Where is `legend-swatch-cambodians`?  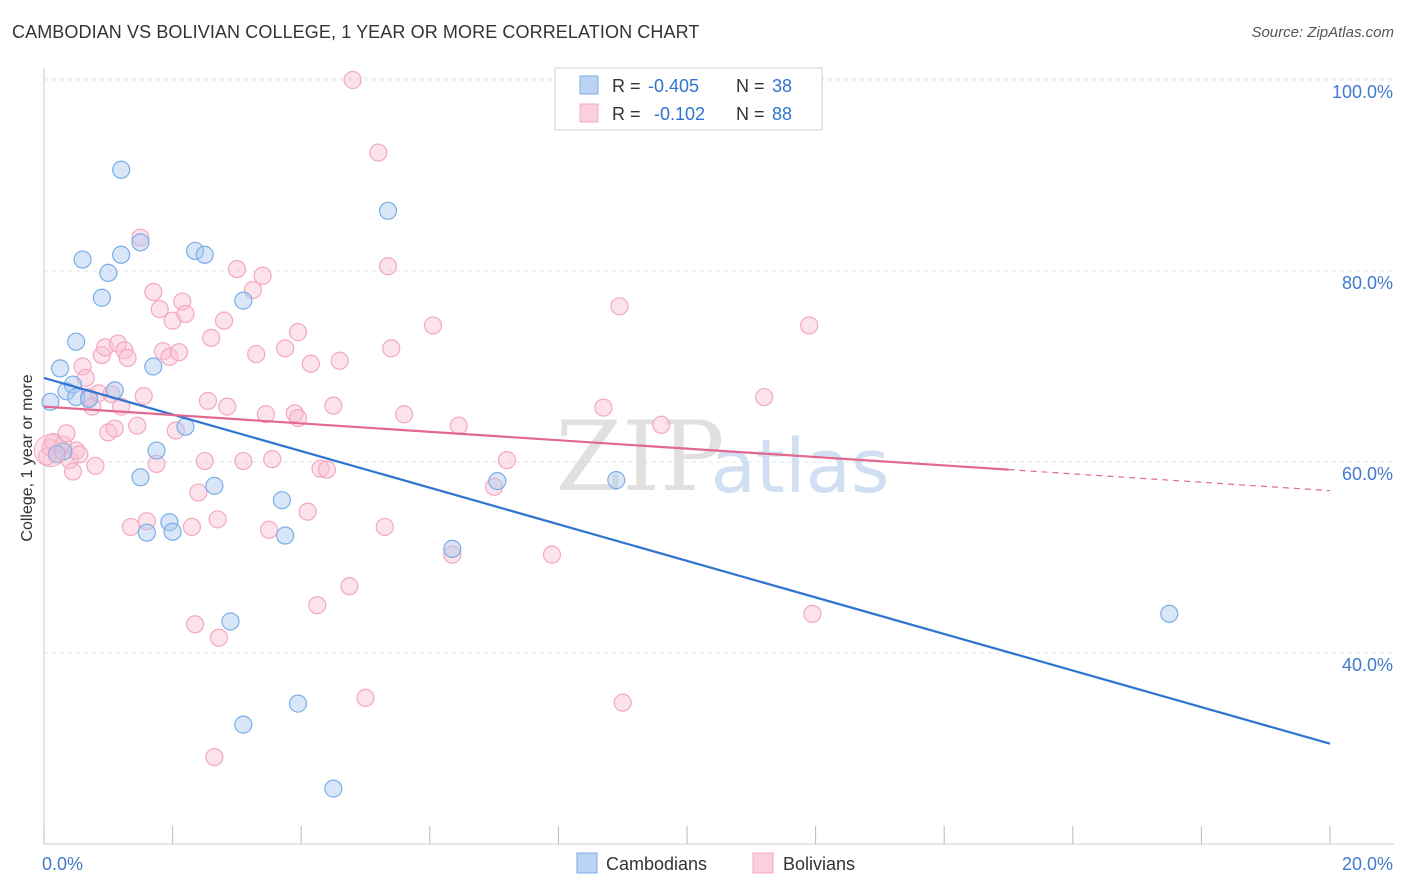 legend-swatch-cambodians is located at coordinates (589, 85).